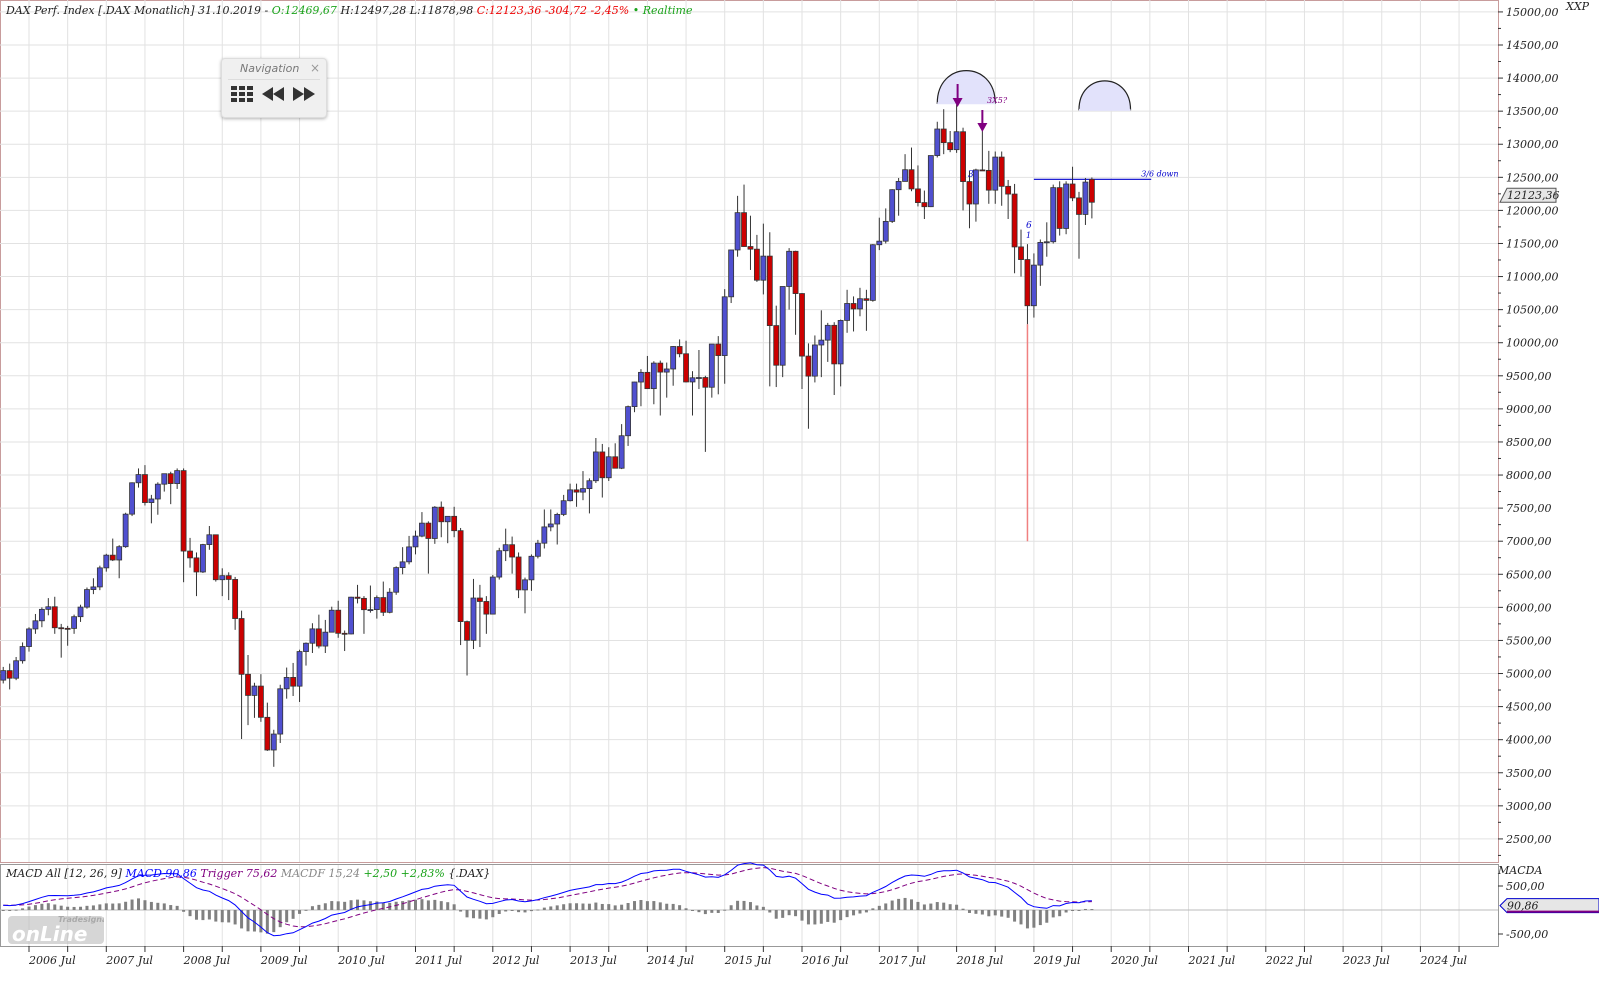 The image size is (1599, 987). I want to click on y-tick-label: 5000,00, so click(1529, 674).